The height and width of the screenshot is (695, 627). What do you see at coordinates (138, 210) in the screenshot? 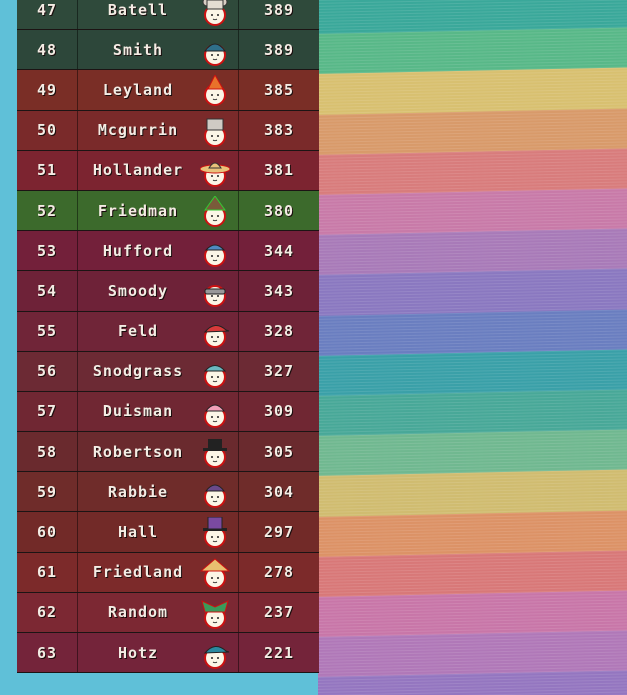
I see `player-name: Friedman` at bounding box center [138, 210].